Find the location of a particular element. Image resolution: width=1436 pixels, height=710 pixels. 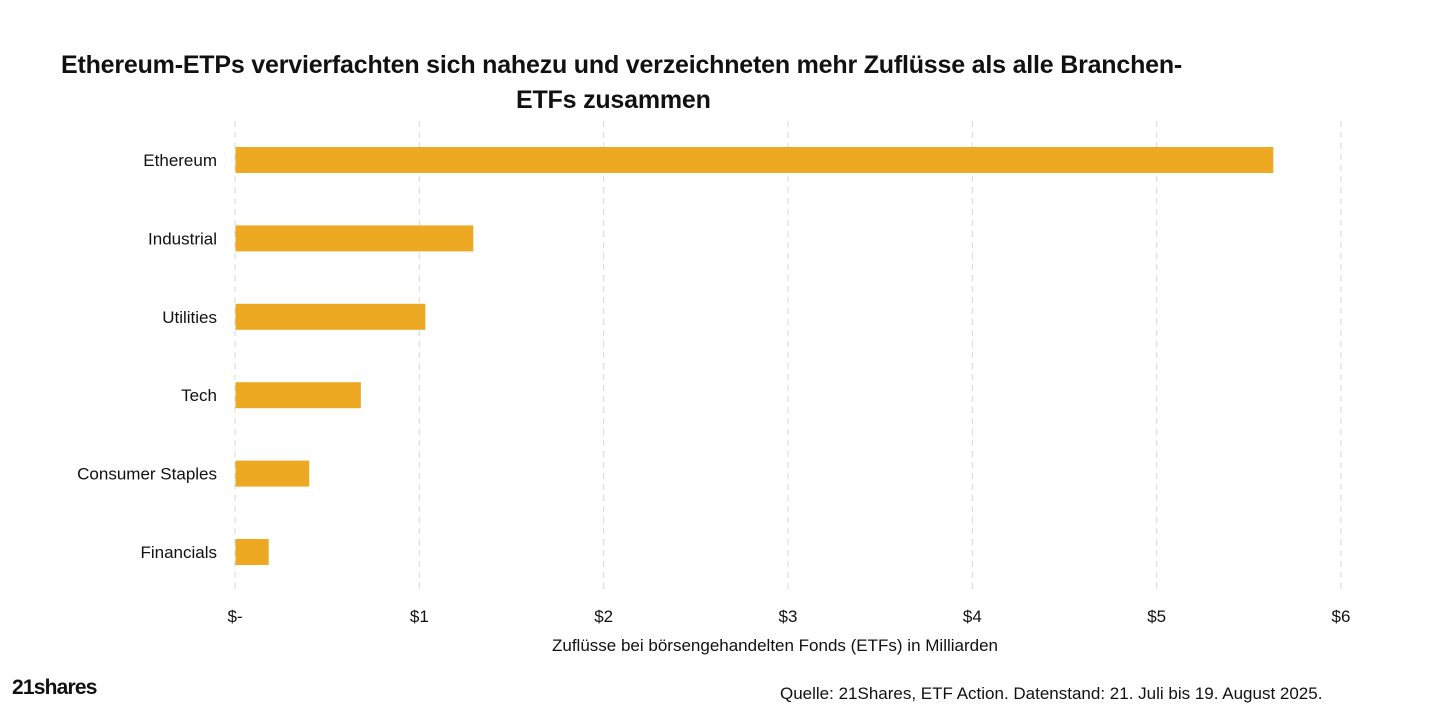

x-tick-label: $4 is located at coordinates (972, 616).